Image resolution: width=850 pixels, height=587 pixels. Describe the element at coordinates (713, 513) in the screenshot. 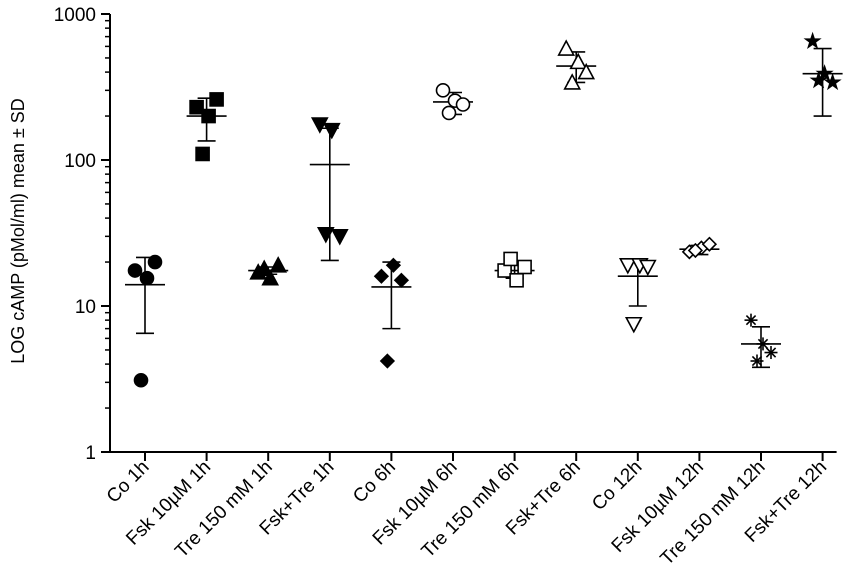

I see `x-tick-label: Tre 150 mM 12h` at that location.